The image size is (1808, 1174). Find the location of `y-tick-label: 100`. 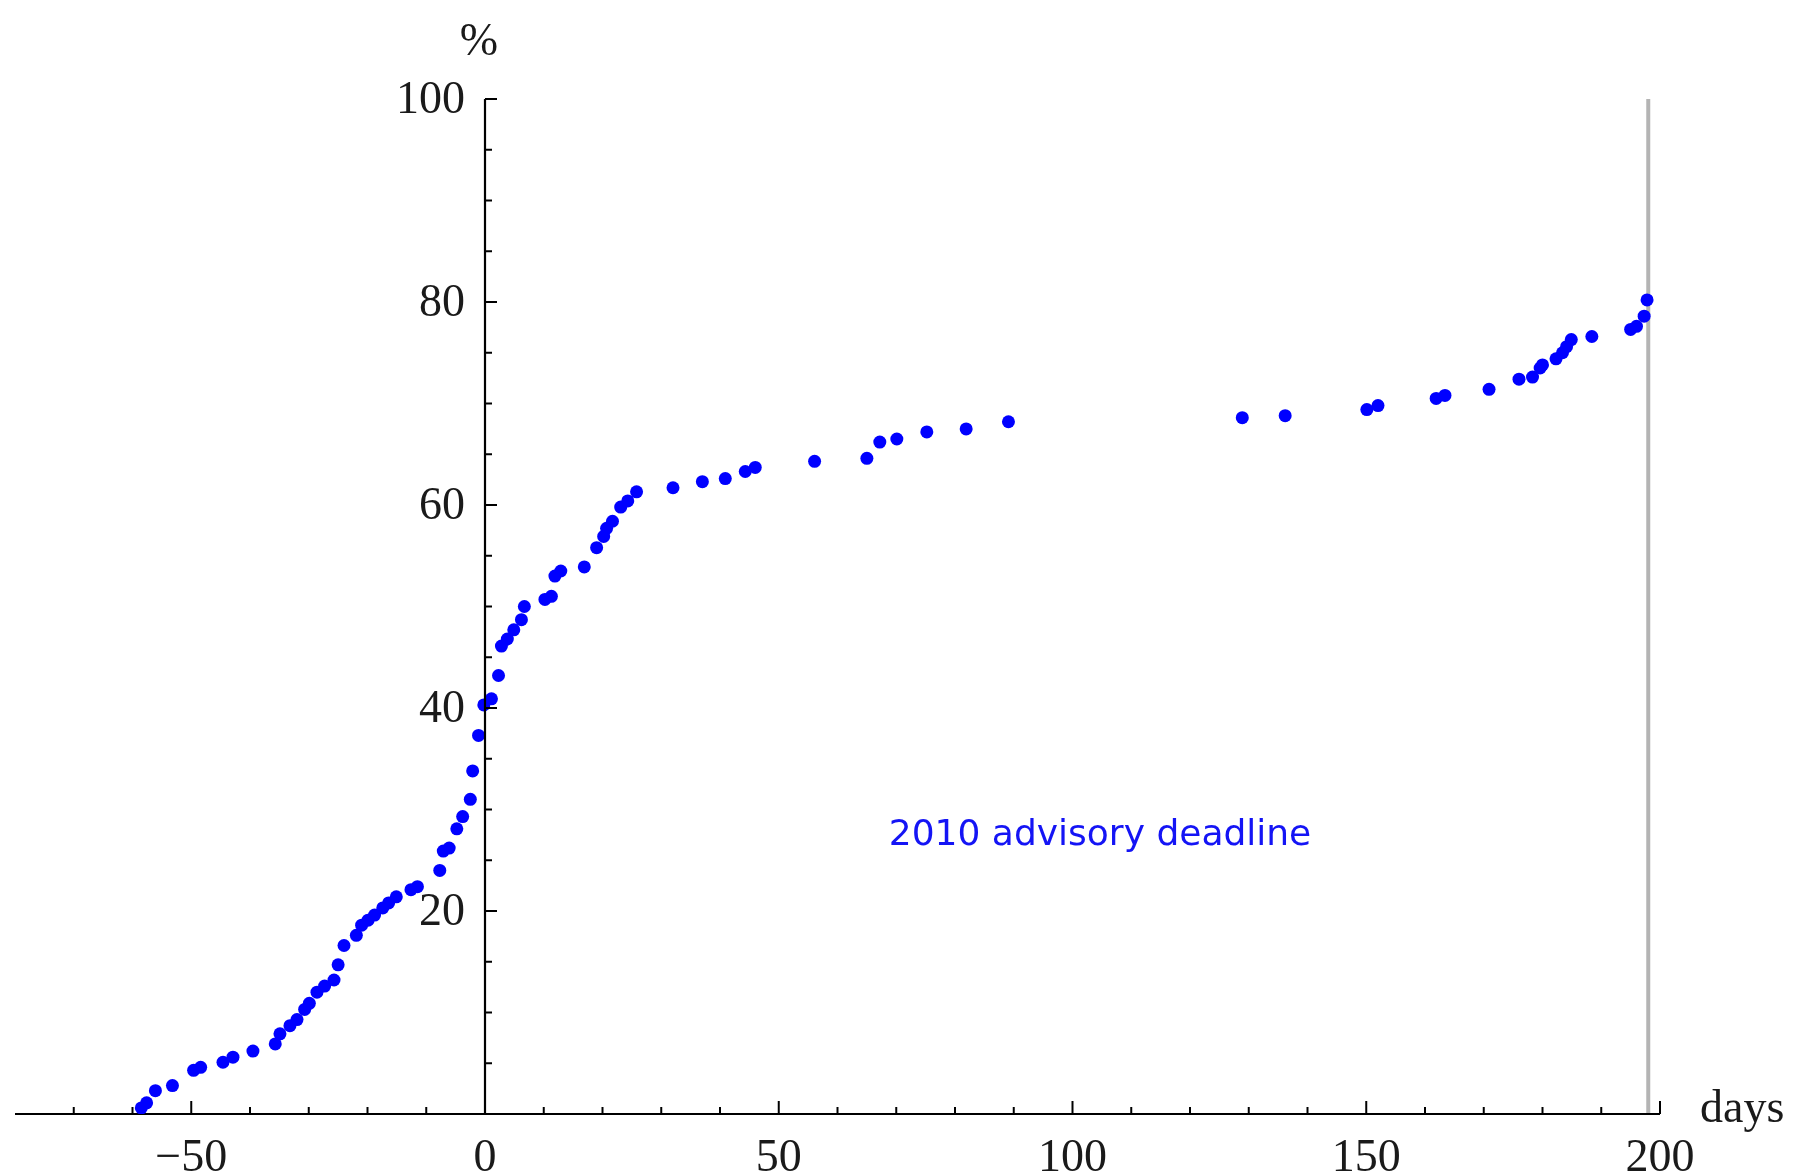

y-tick-label: 100 is located at coordinates (430, 97).